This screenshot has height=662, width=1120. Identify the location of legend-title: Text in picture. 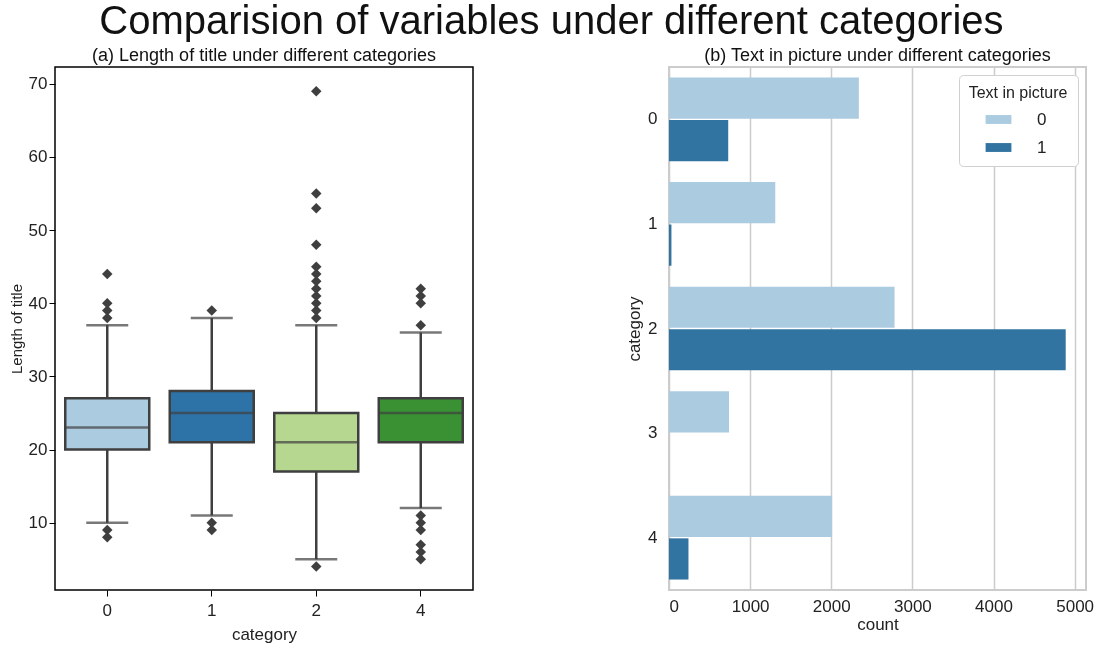
(1018, 92).